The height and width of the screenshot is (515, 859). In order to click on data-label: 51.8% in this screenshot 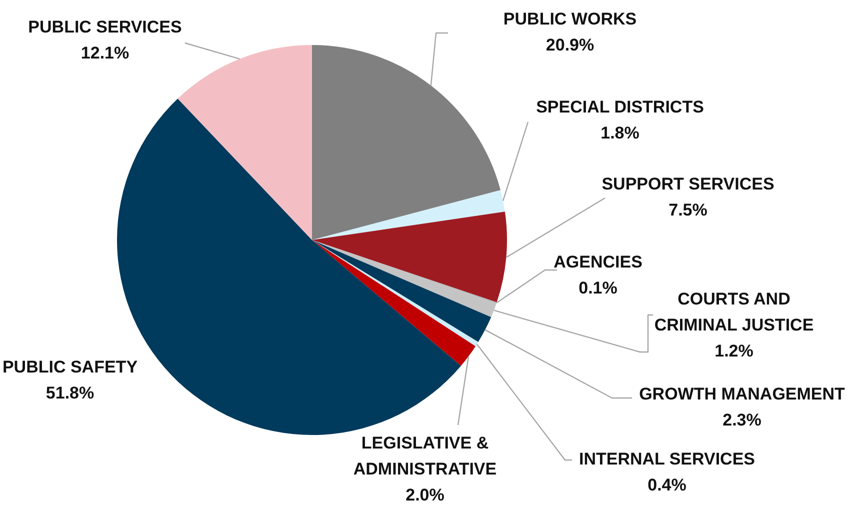, I will do `click(70, 393)`.